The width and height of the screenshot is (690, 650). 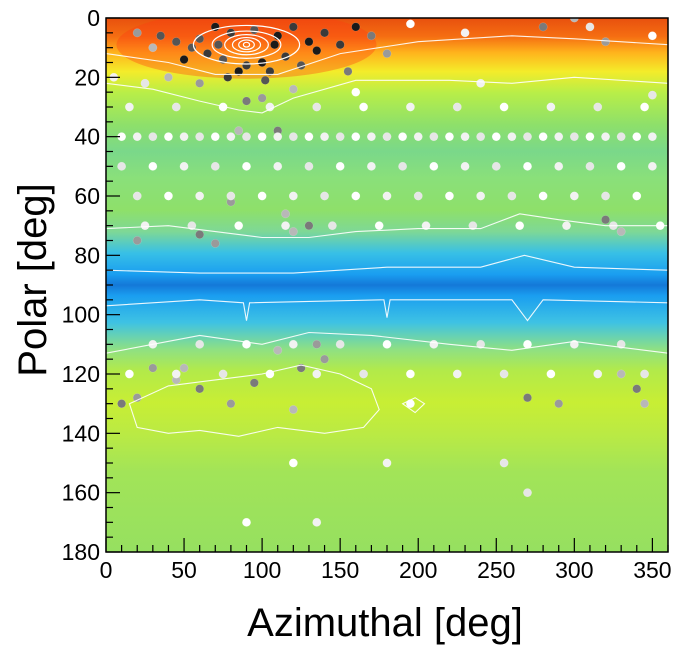 I want to click on x-tick-label: 100, so click(x=262, y=570).